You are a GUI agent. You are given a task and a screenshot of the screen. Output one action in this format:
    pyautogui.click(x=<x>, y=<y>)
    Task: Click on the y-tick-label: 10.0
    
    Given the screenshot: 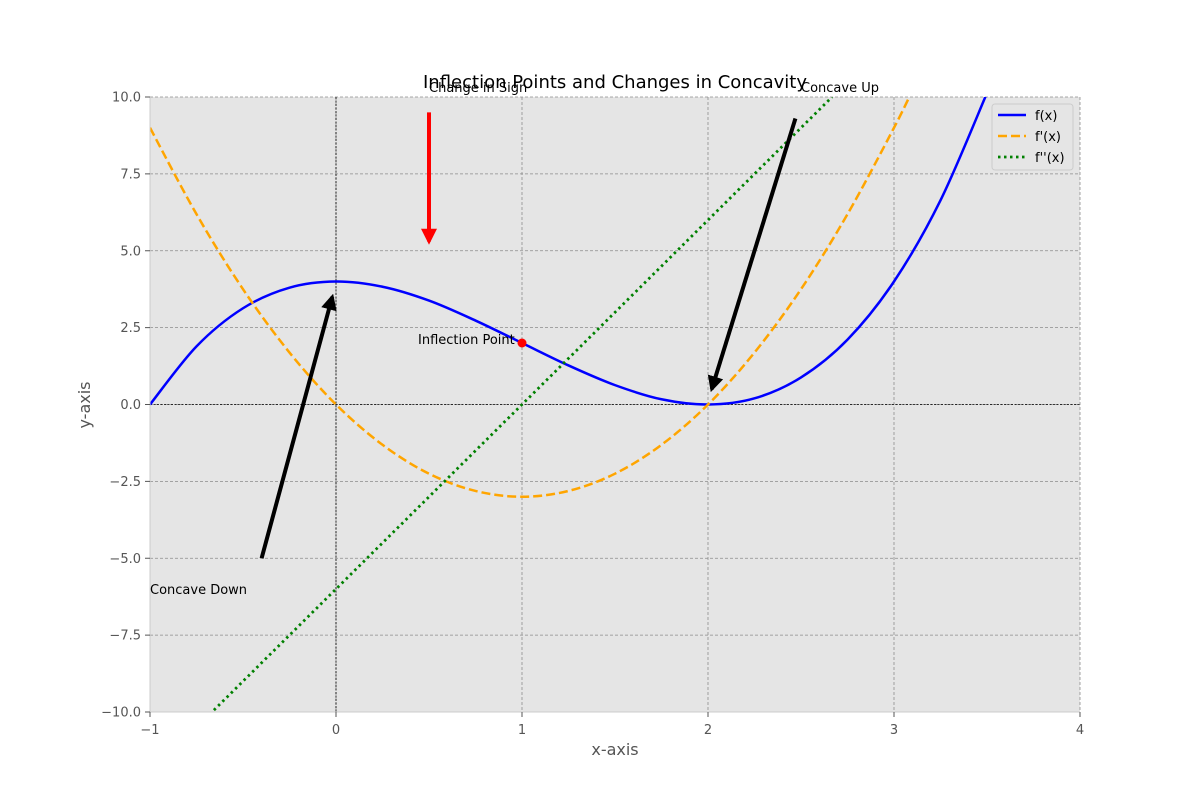 What is the action you would take?
    pyautogui.click(x=126, y=98)
    